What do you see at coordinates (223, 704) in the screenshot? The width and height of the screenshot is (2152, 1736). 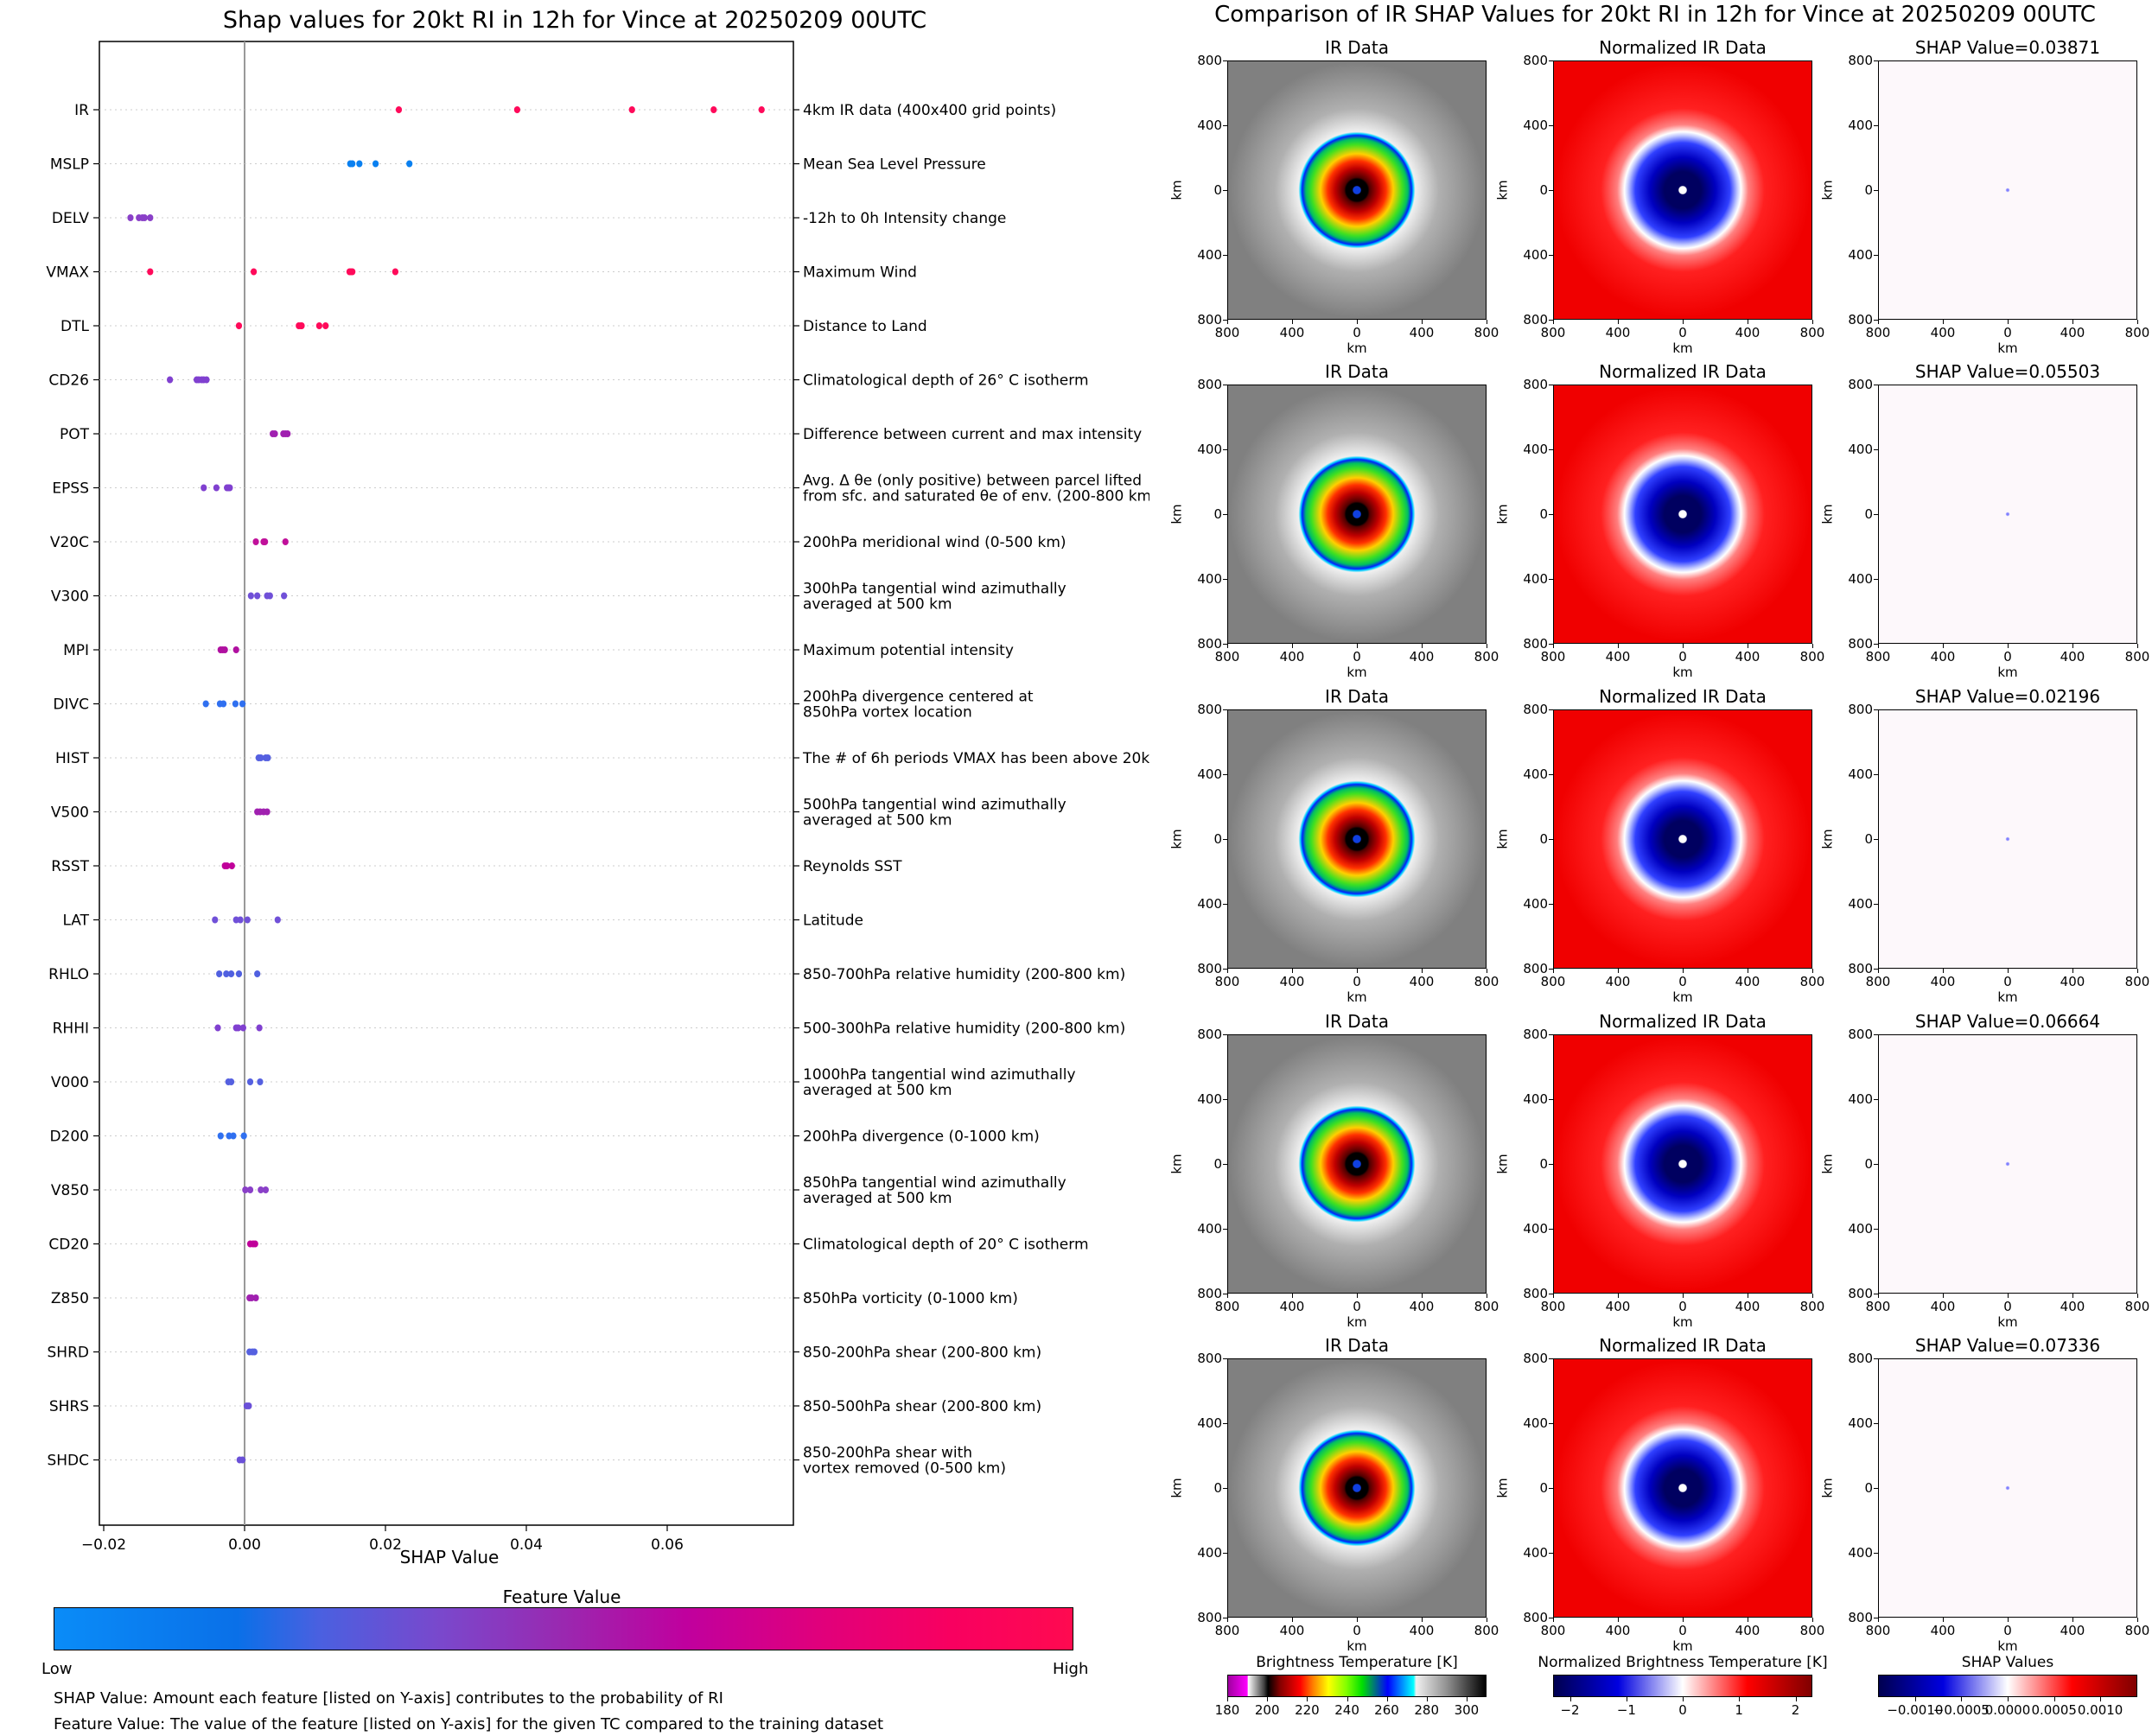 I see `shap-point-divc` at bounding box center [223, 704].